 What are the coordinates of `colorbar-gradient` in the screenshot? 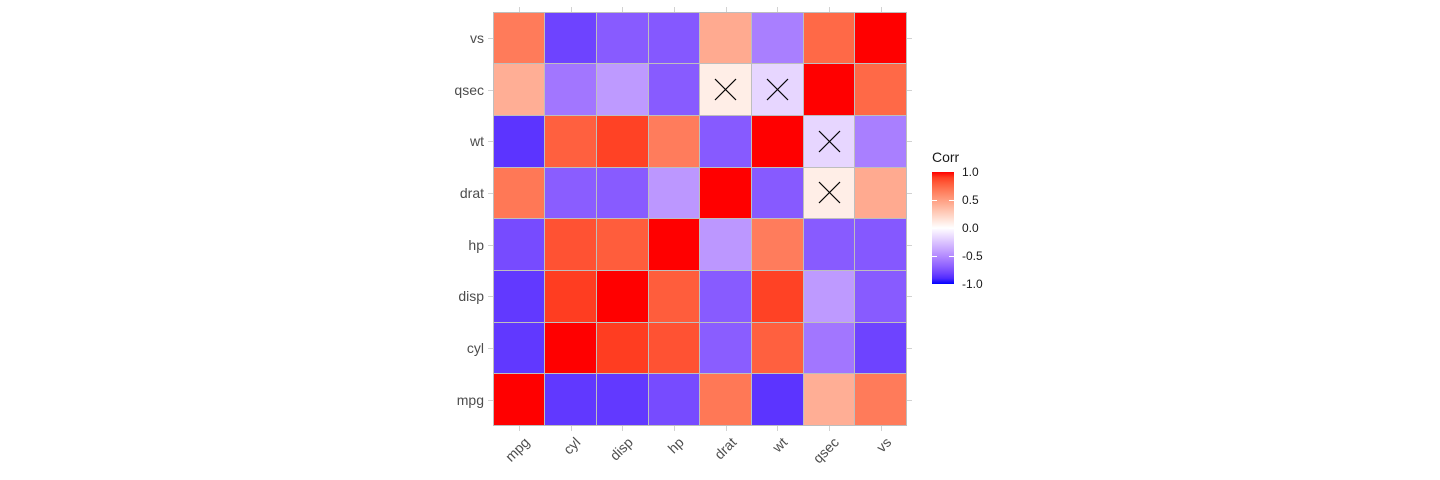 It's located at (943, 228).